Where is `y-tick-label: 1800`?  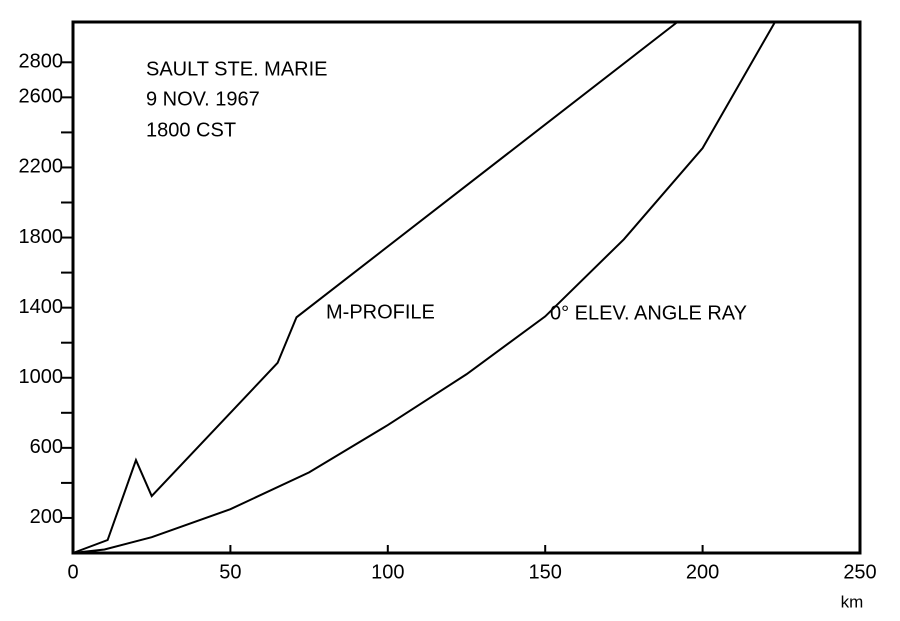
y-tick-label: 1800 is located at coordinates (41, 237).